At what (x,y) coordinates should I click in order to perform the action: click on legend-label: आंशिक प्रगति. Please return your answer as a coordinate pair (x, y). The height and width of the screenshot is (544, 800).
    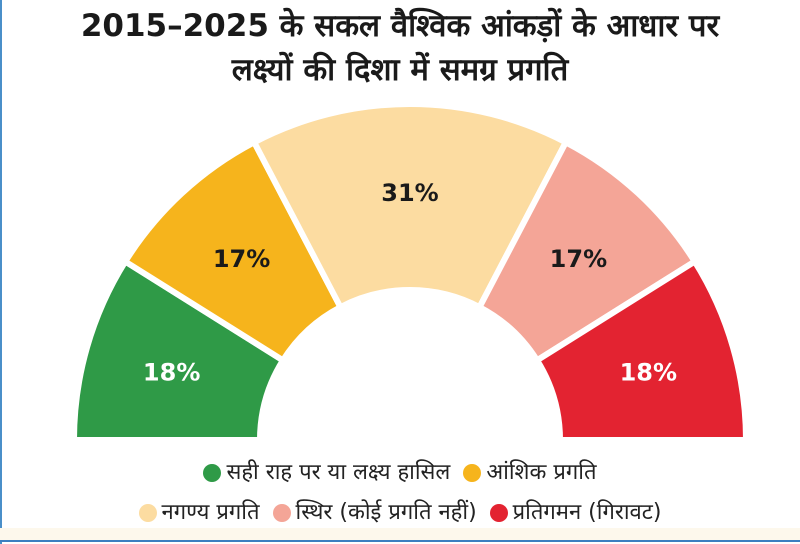
    Looking at the image, I should click on (541, 472).